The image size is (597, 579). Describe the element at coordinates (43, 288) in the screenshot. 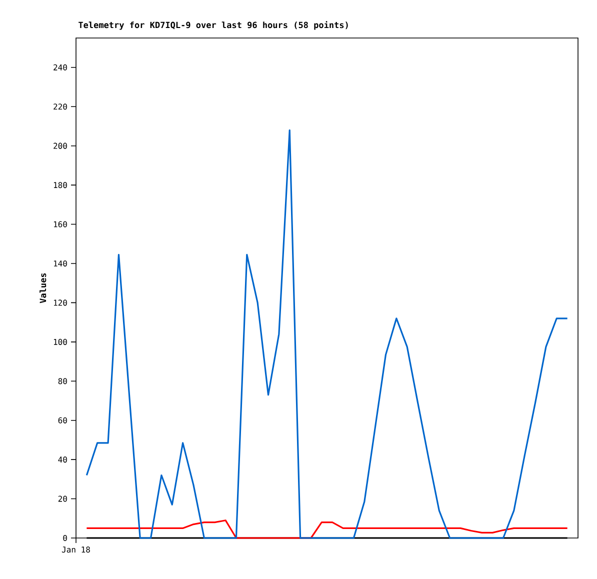

I see `y-axis-title: Values` at that location.